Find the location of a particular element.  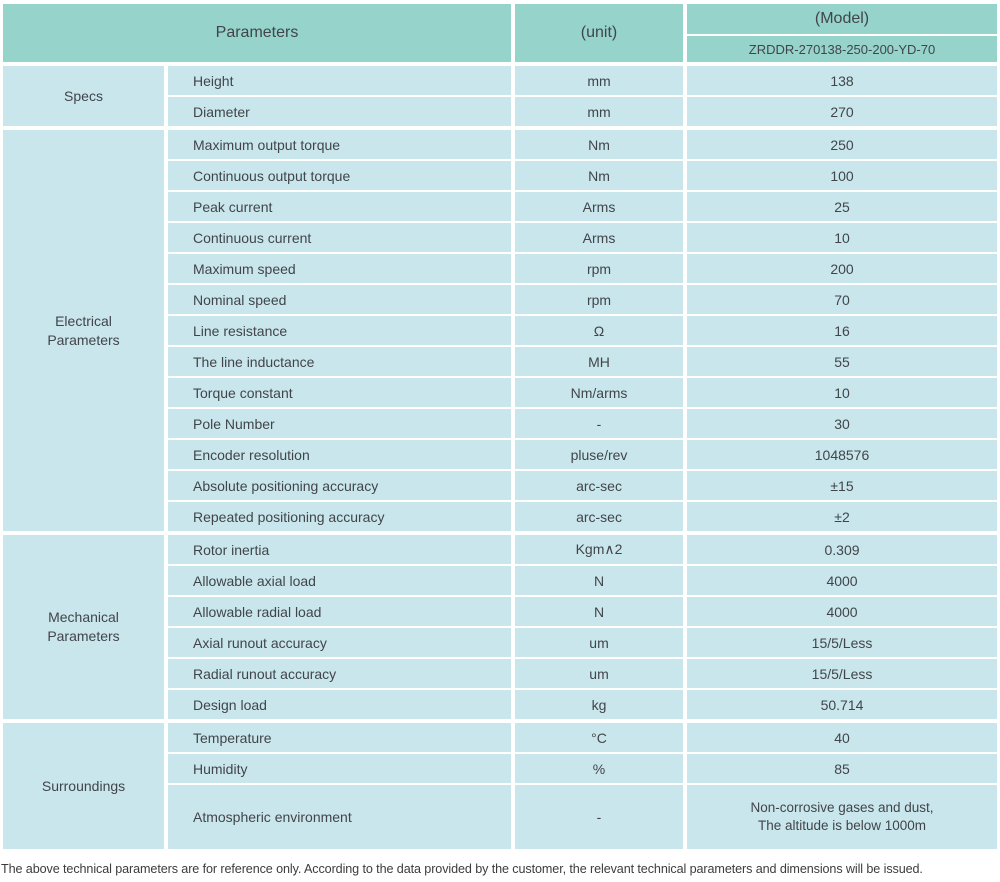

table-row: Peak current Arms 25 is located at coordinates (500, 206).